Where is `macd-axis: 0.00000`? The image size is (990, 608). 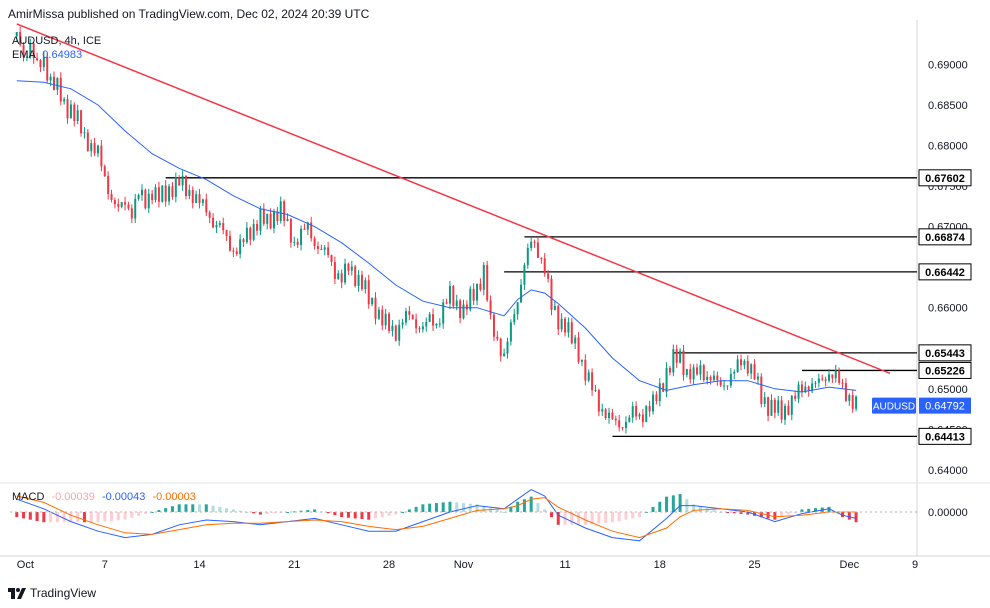 macd-axis: 0.00000 is located at coordinates (948, 513).